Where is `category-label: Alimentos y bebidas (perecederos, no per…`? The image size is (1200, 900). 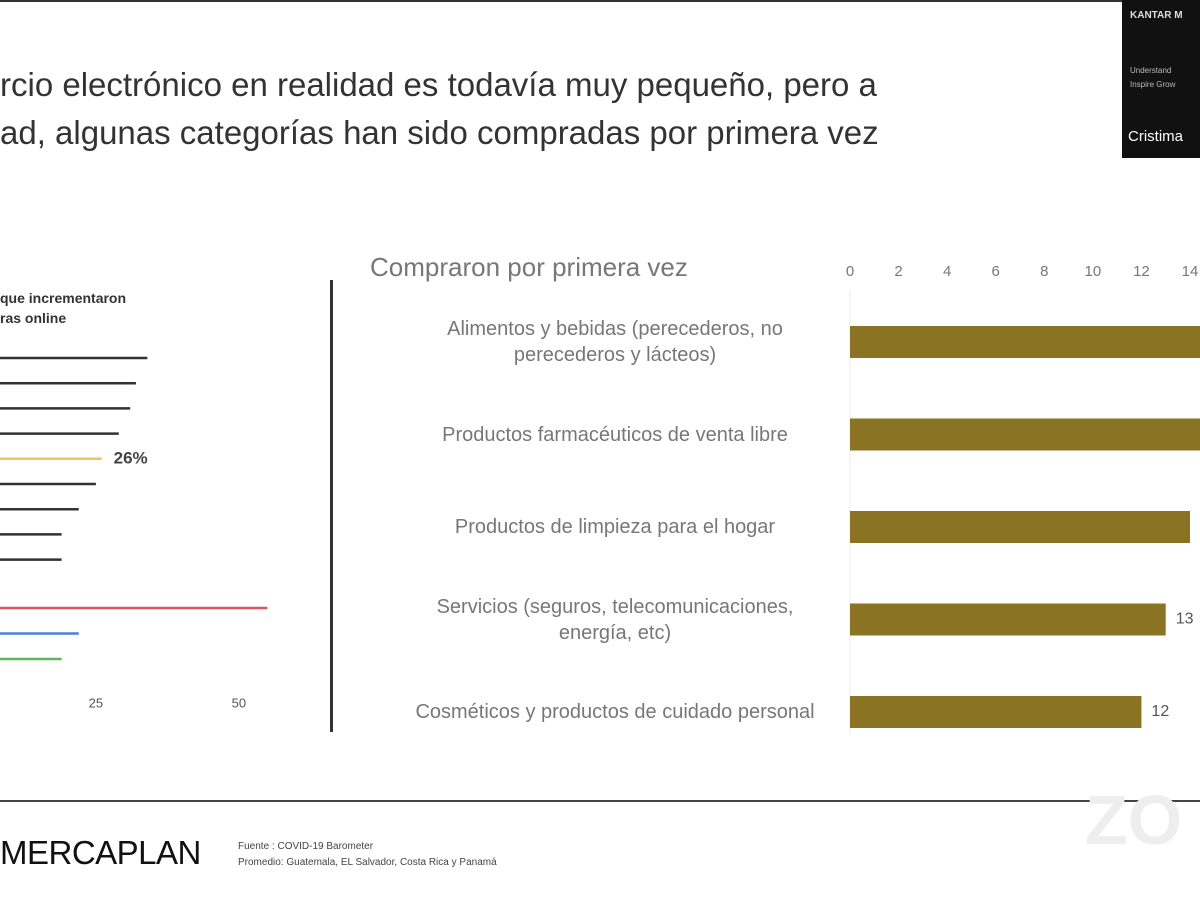 category-label: Alimentos y bebidas (perecederos, no per… is located at coordinates (615, 342).